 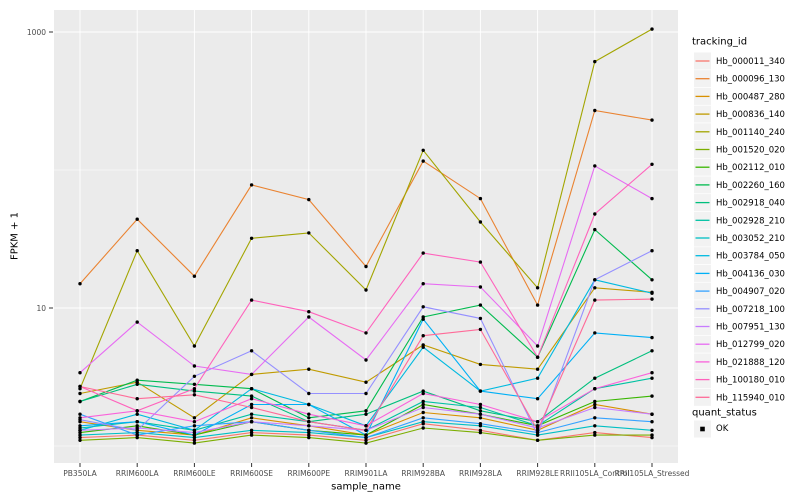 What do you see at coordinates (366, 487) in the screenshot?
I see `x-axis-title: sample_name` at bounding box center [366, 487].